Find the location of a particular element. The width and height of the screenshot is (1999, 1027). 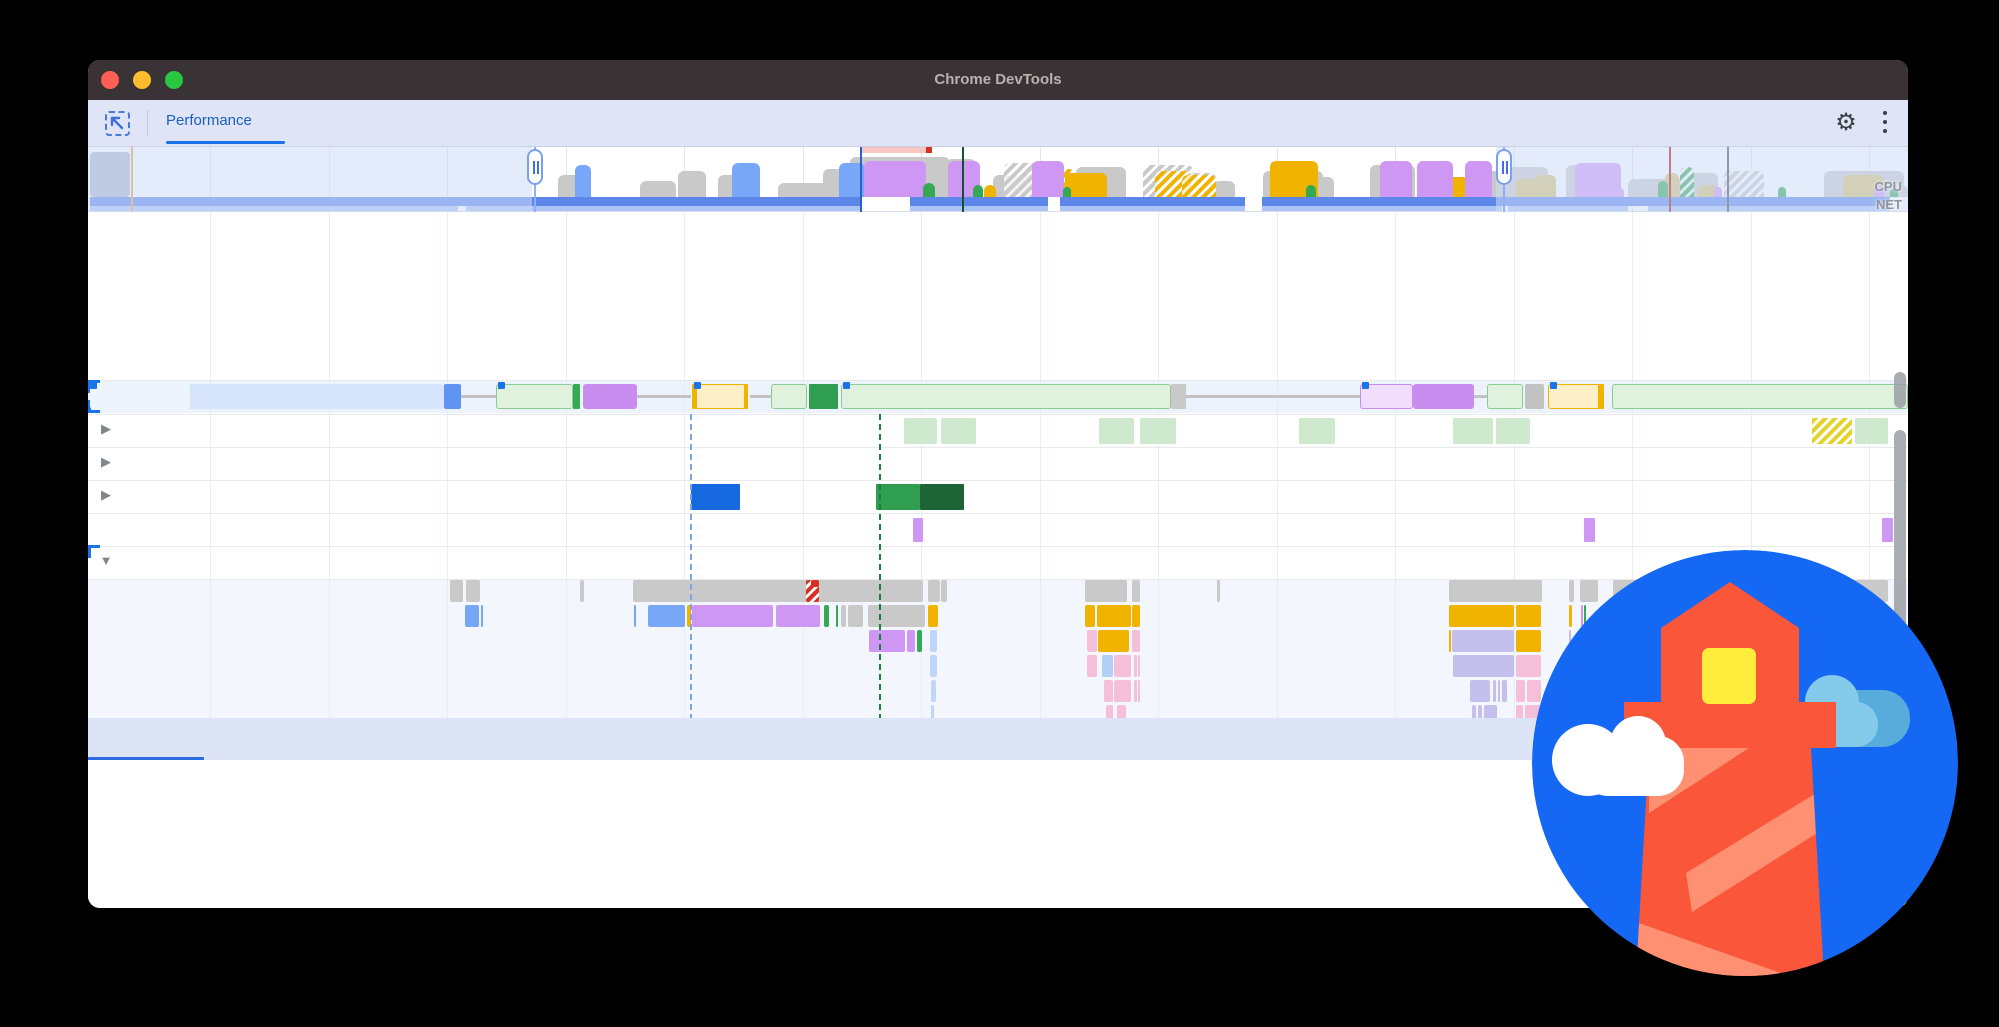

zoom-button is located at coordinates (174, 80).